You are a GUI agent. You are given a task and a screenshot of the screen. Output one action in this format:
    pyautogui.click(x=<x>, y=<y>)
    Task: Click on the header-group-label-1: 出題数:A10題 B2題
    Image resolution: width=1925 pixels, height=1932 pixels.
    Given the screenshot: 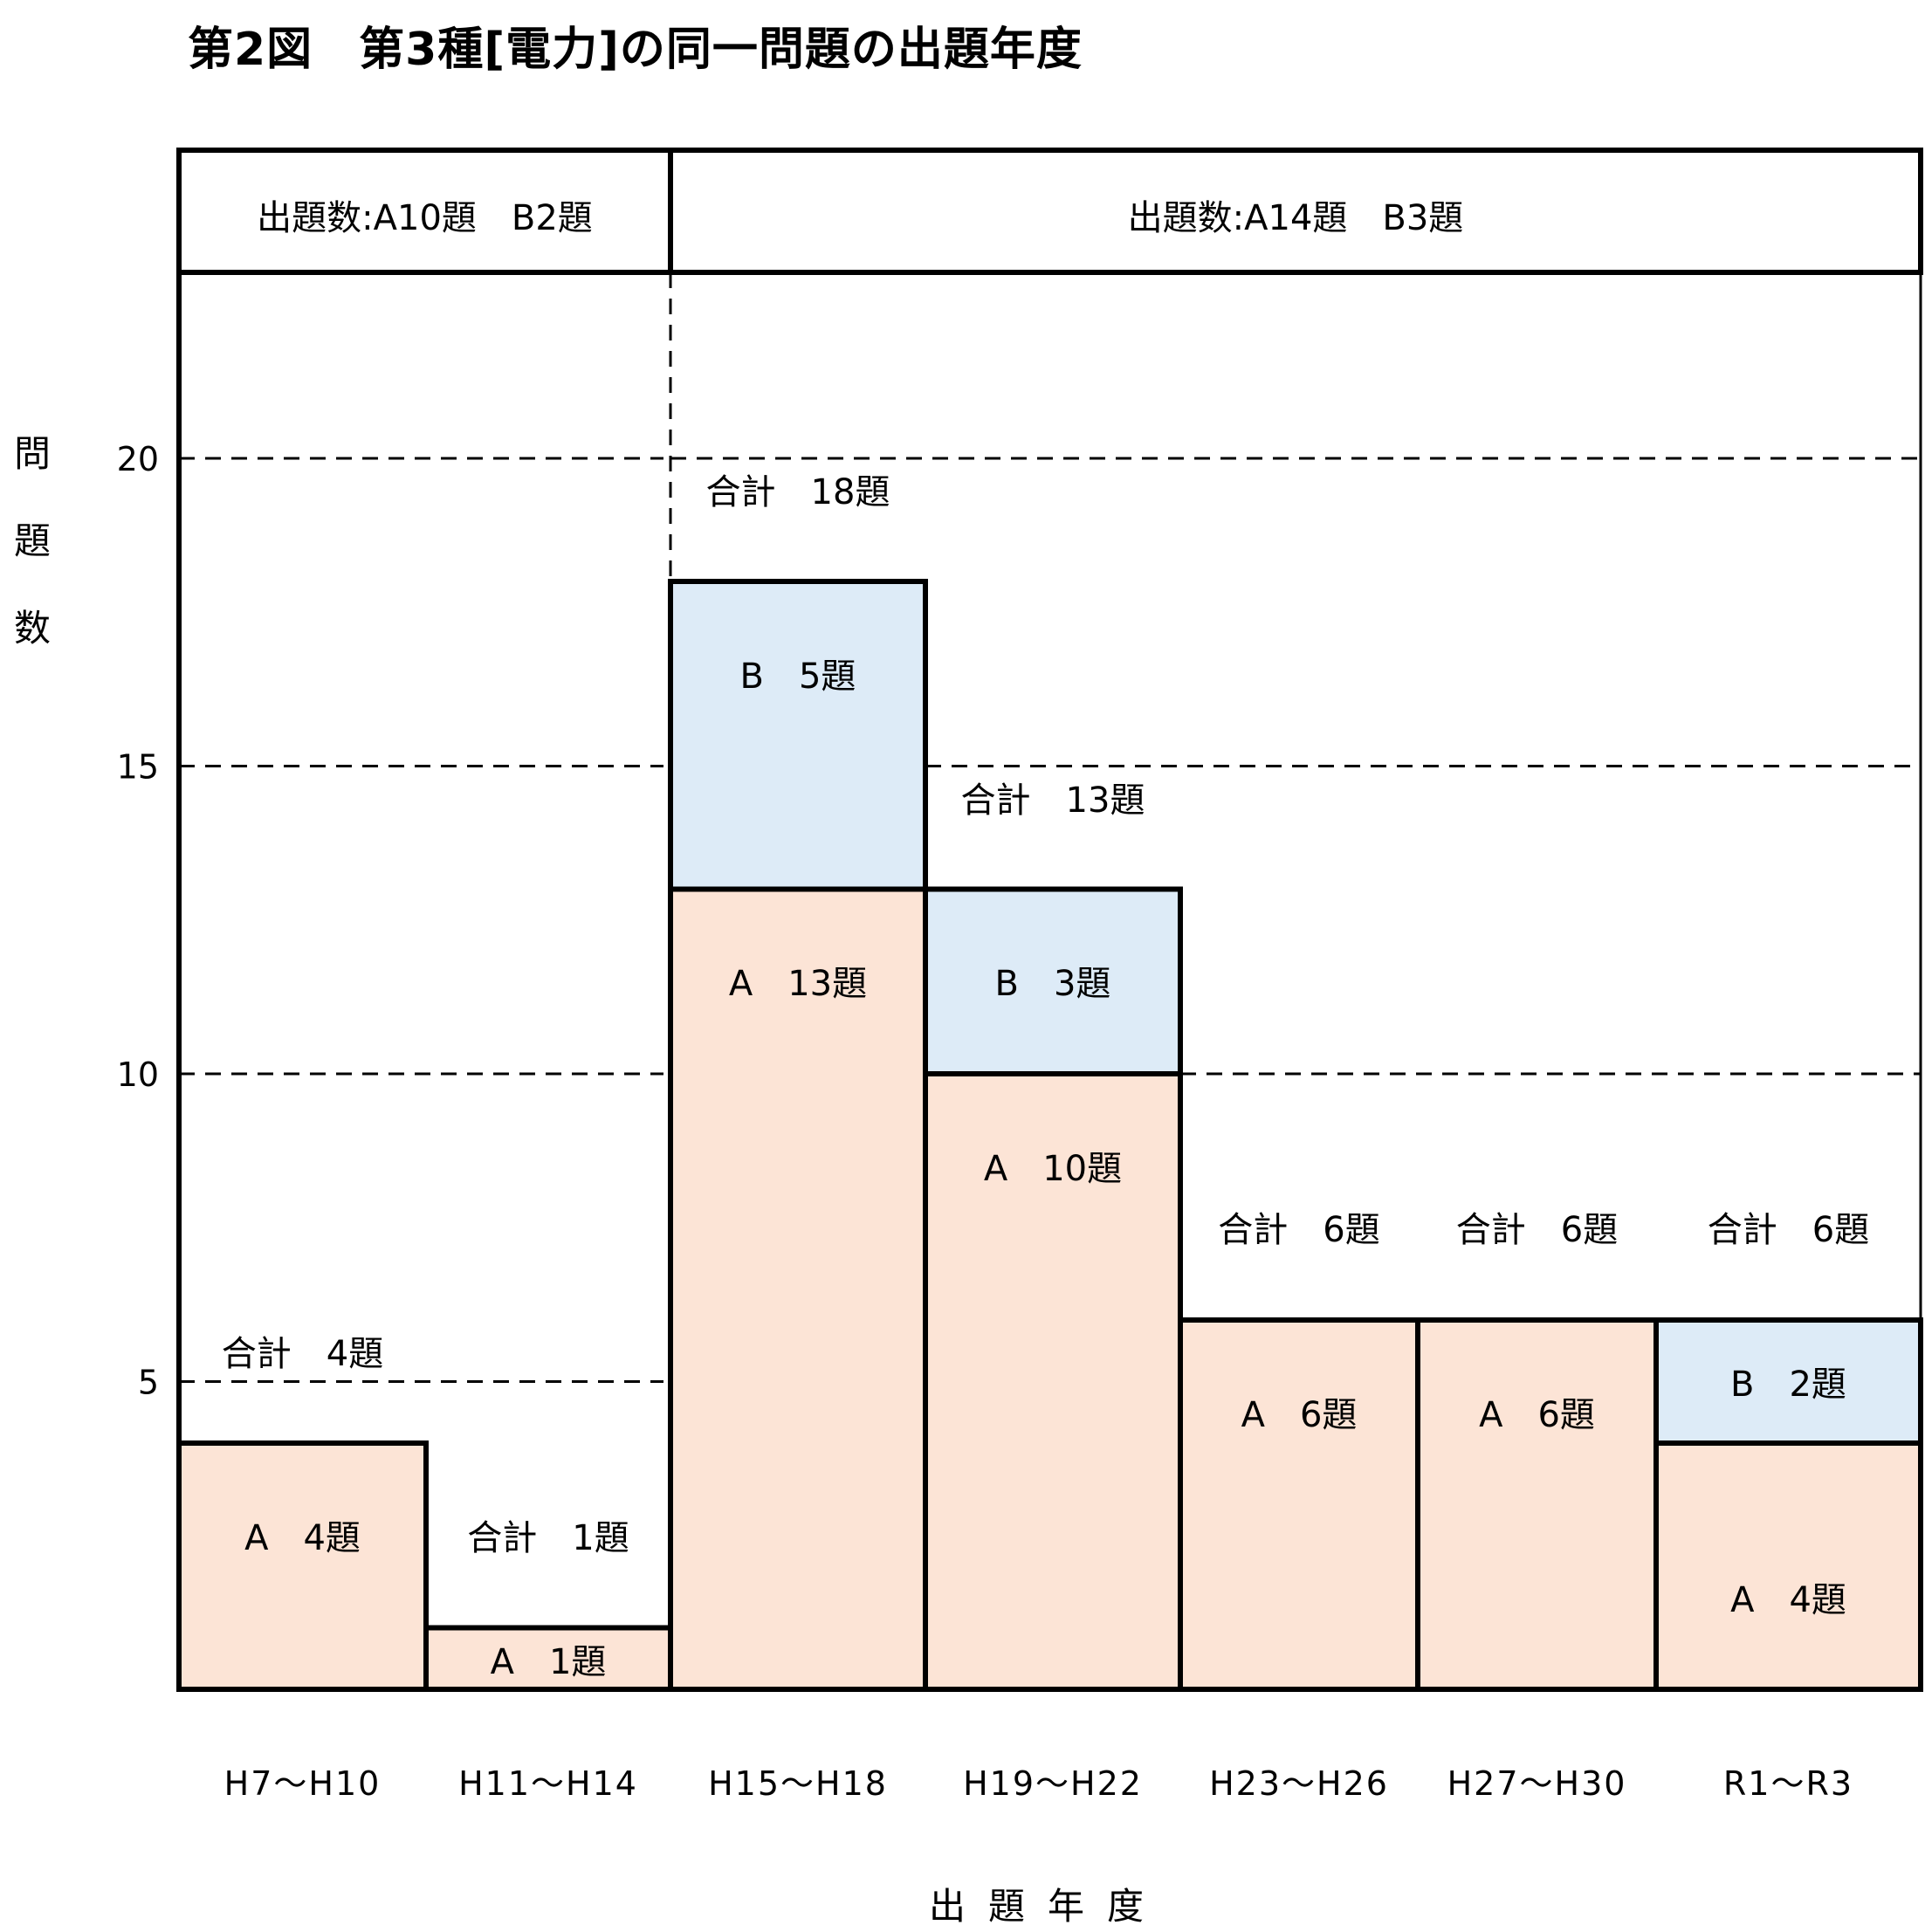 What is the action you would take?
    pyautogui.click(x=425, y=218)
    